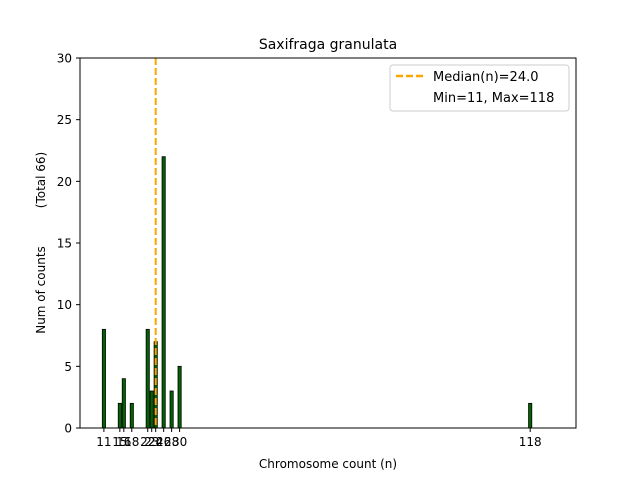  Describe the element at coordinates (119, 442) in the screenshot. I see `x-tick-label-15: 15` at that location.